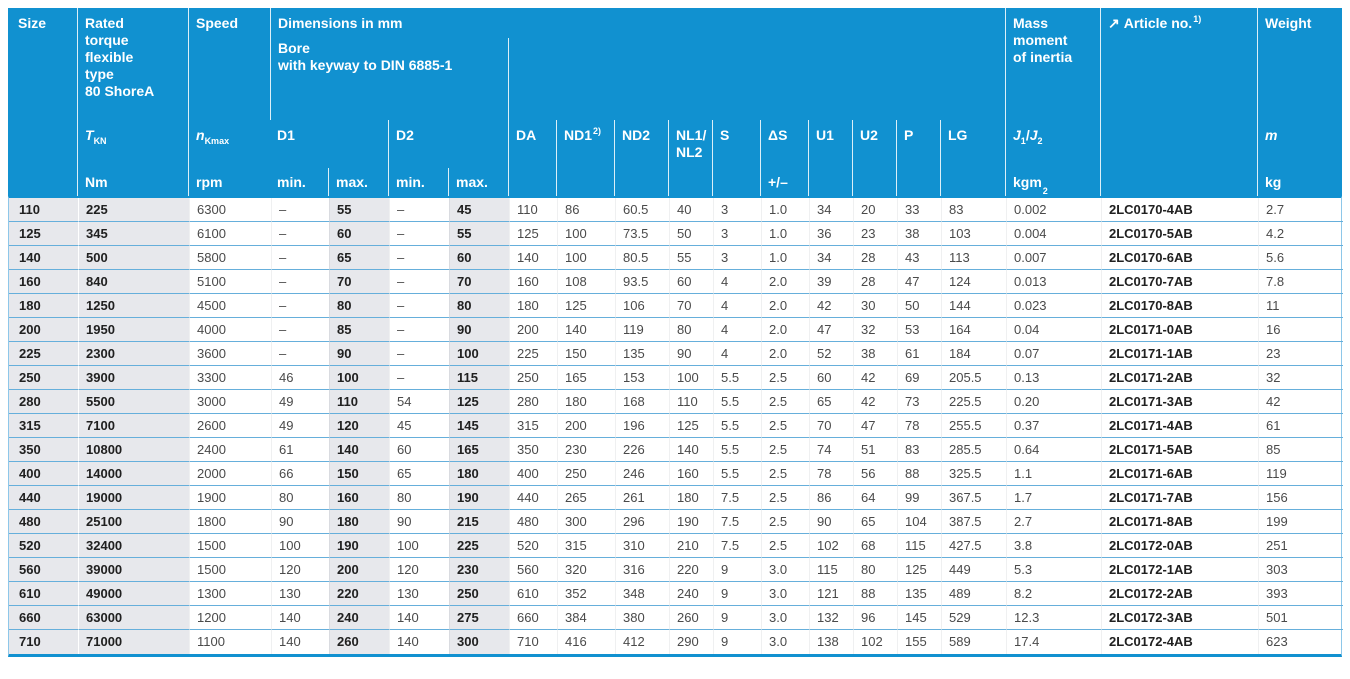  What do you see at coordinates (230, 210) in the screenshot?
I see `cell-speed: 6300` at bounding box center [230, 210].